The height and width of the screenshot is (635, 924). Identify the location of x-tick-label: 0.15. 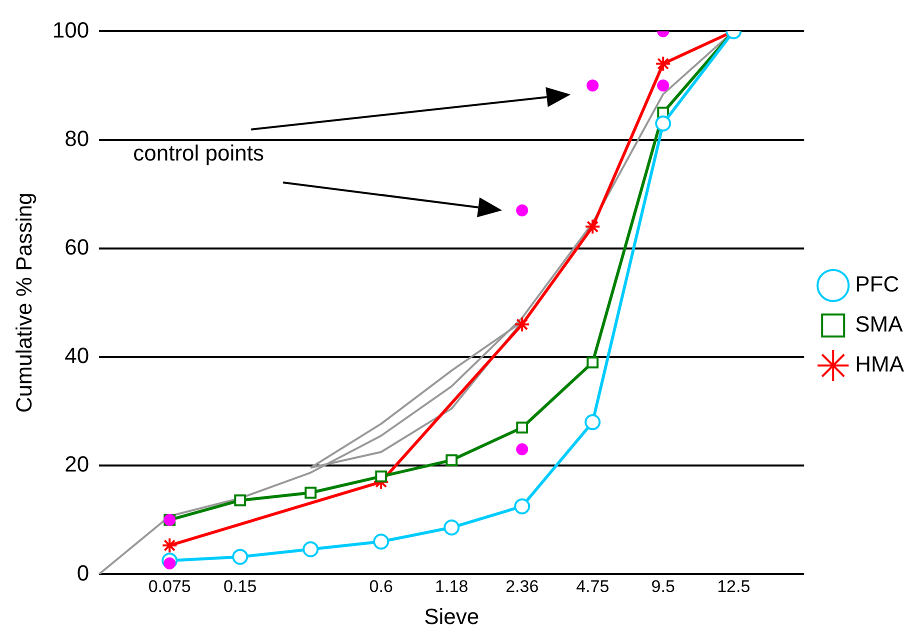
(240, 586).